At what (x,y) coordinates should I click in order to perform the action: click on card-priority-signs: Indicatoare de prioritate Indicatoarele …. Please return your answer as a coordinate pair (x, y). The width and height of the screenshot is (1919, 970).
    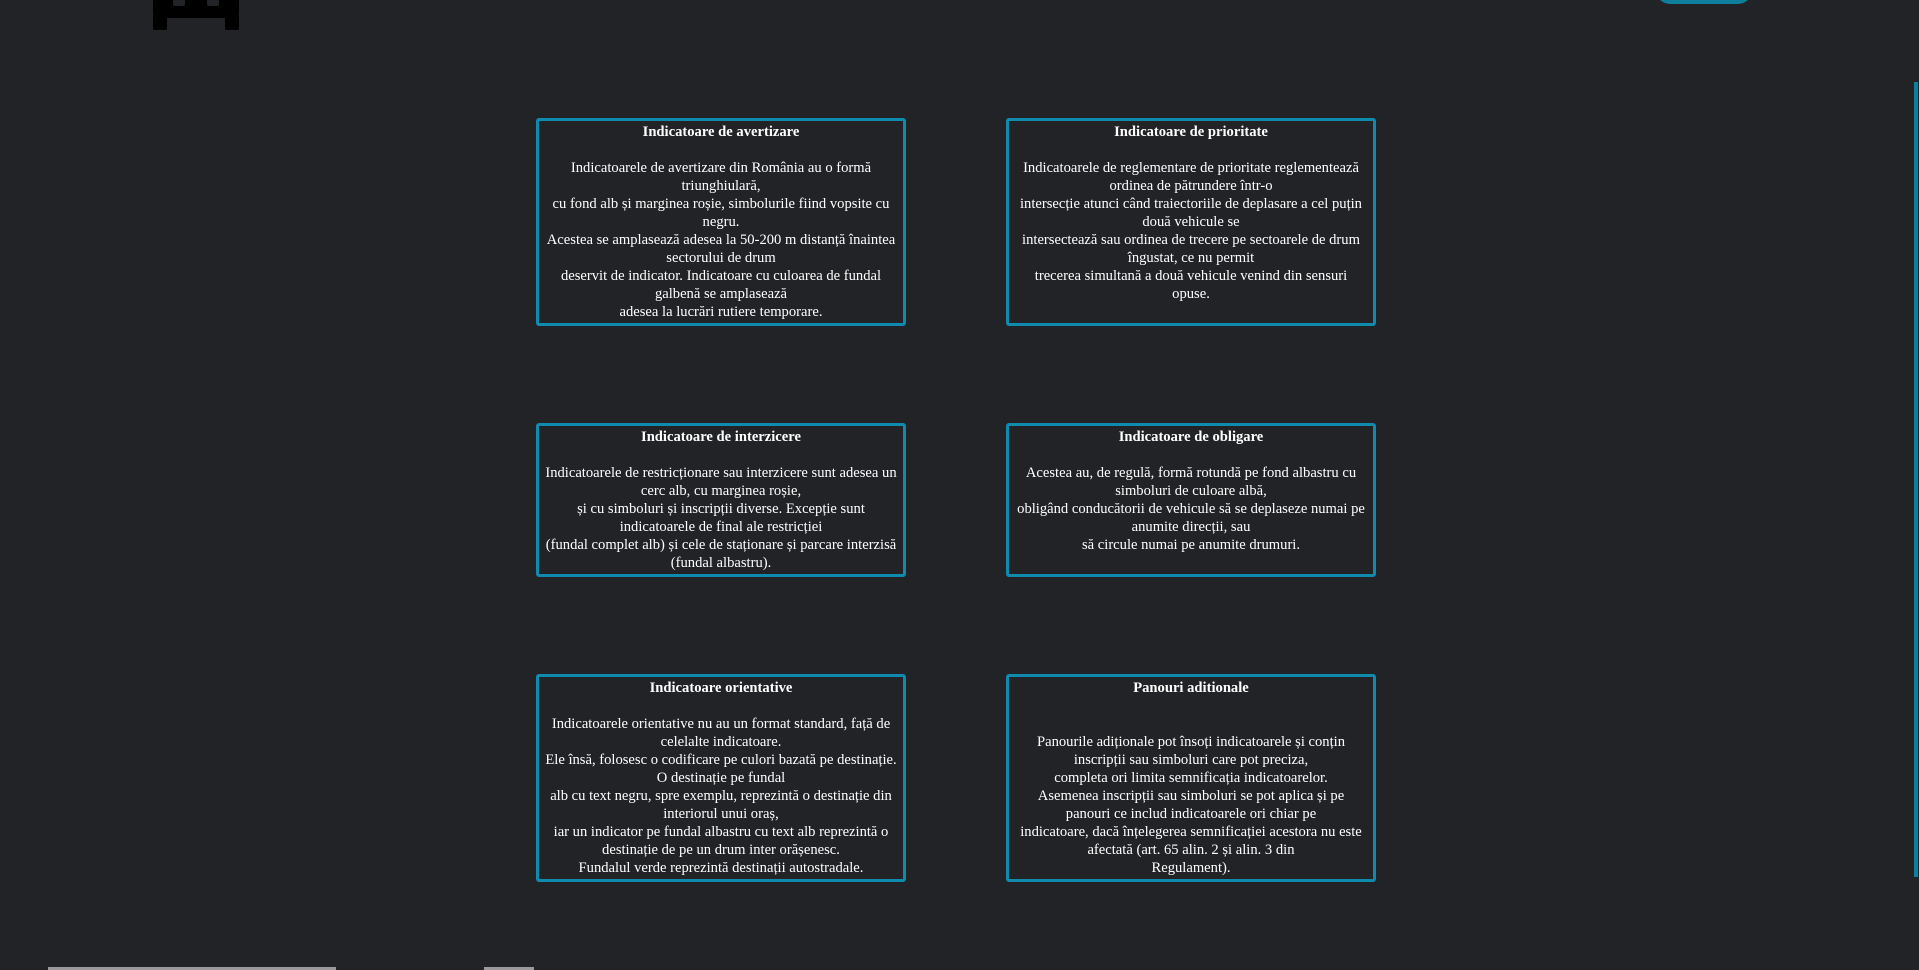
    Looking at the image, I should click on (1191, 222).